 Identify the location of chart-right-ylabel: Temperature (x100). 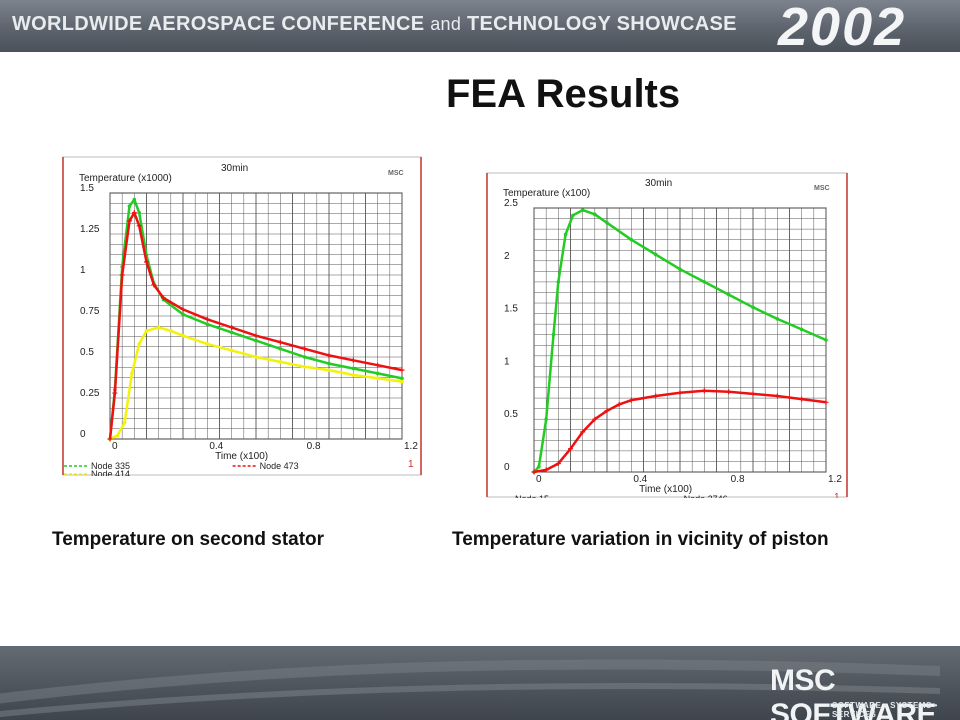
(546, 193).